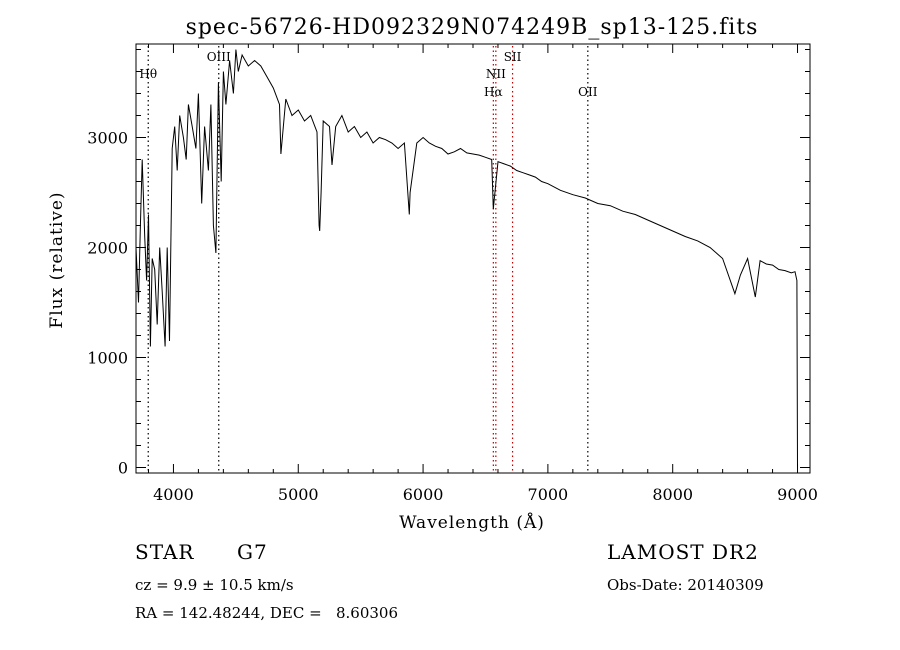 This screenshot has width=900, height=650. I want to click on y-tick-label: 2000, so click(107, 248).